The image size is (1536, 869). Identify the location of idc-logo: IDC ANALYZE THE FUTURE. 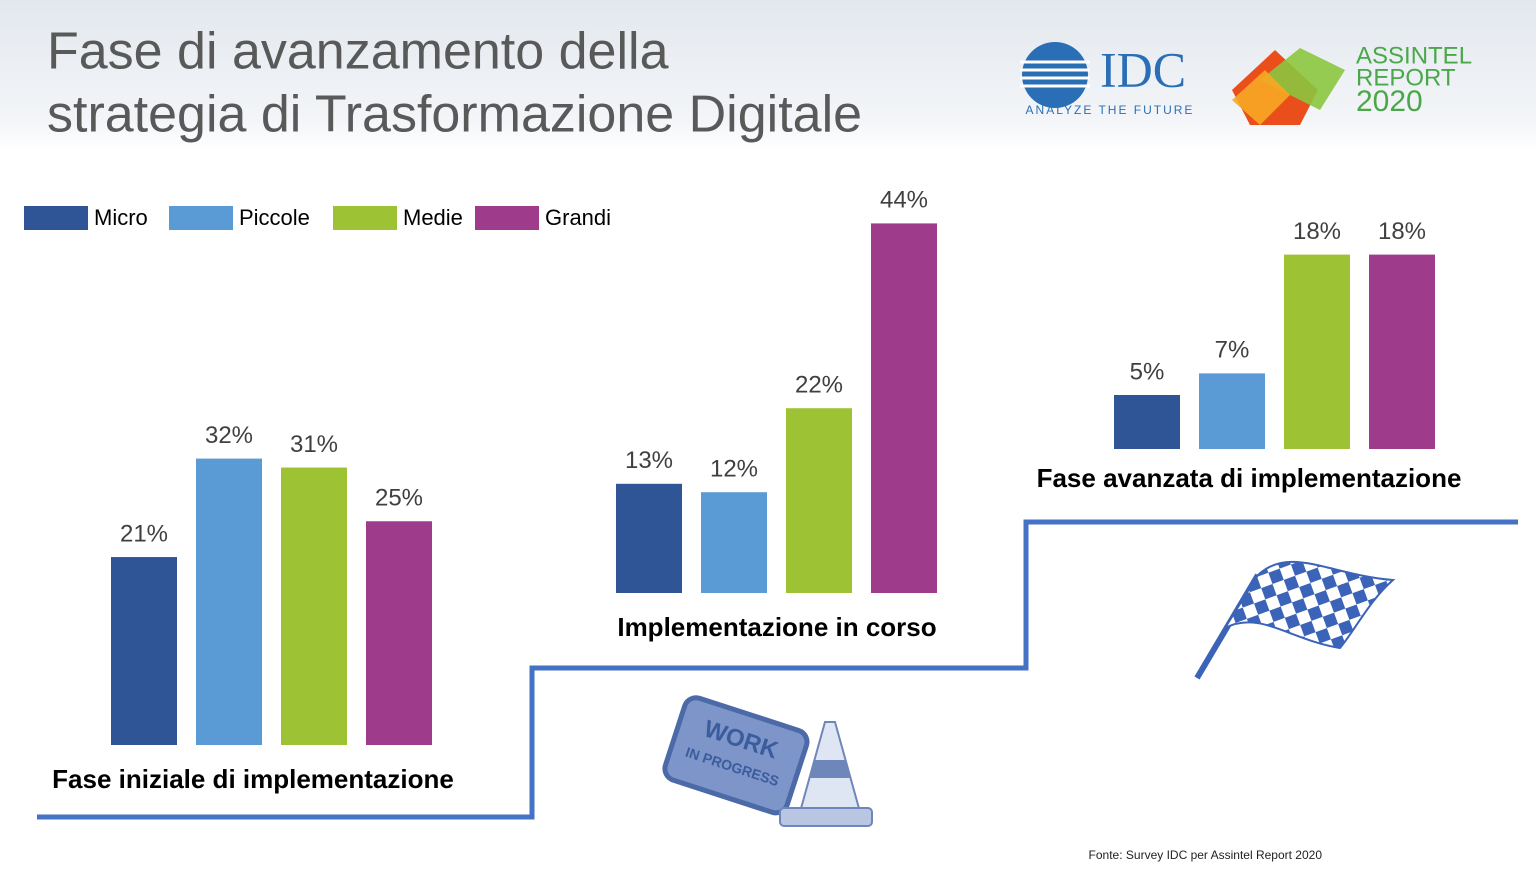
(1107, 79).